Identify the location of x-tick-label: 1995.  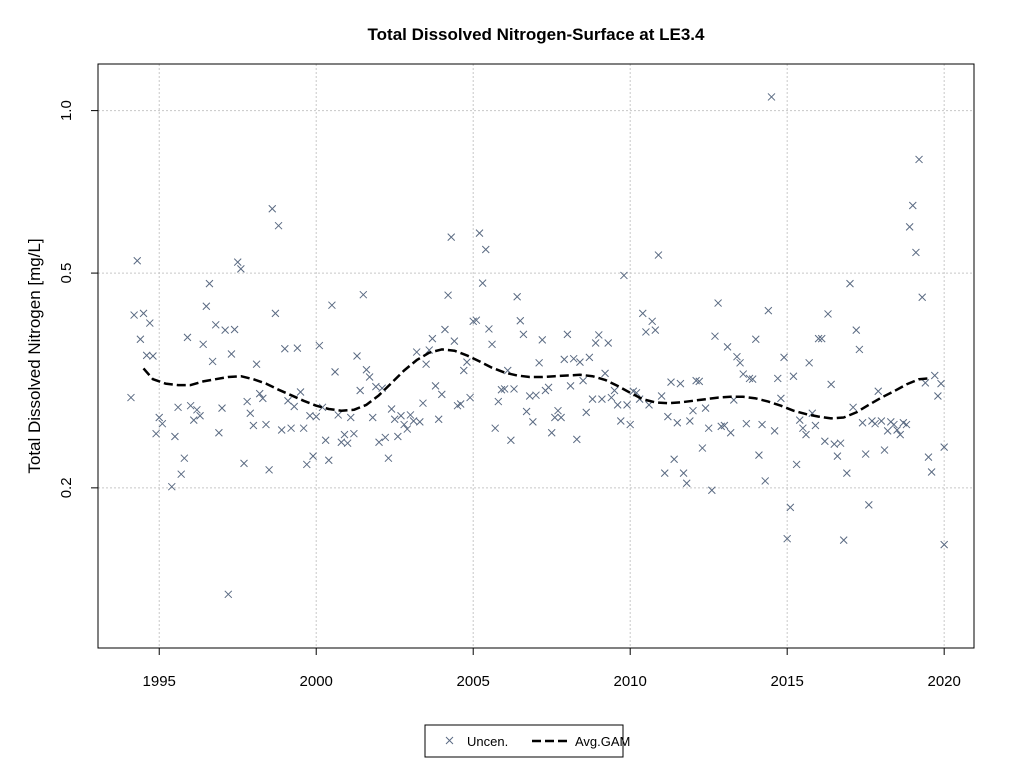
(159, 681).